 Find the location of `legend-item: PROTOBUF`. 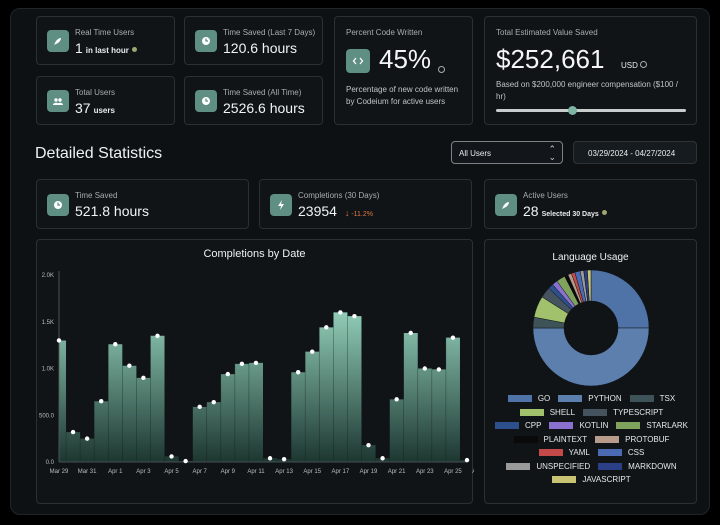

legend-item: PROTOBUF is located at coordinates (632, 439).